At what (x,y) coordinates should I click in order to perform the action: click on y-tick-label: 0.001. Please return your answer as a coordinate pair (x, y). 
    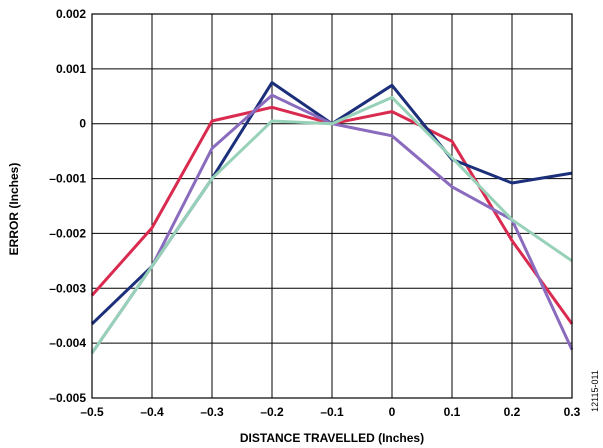
    Looking at the image, I should click on (71, 69).